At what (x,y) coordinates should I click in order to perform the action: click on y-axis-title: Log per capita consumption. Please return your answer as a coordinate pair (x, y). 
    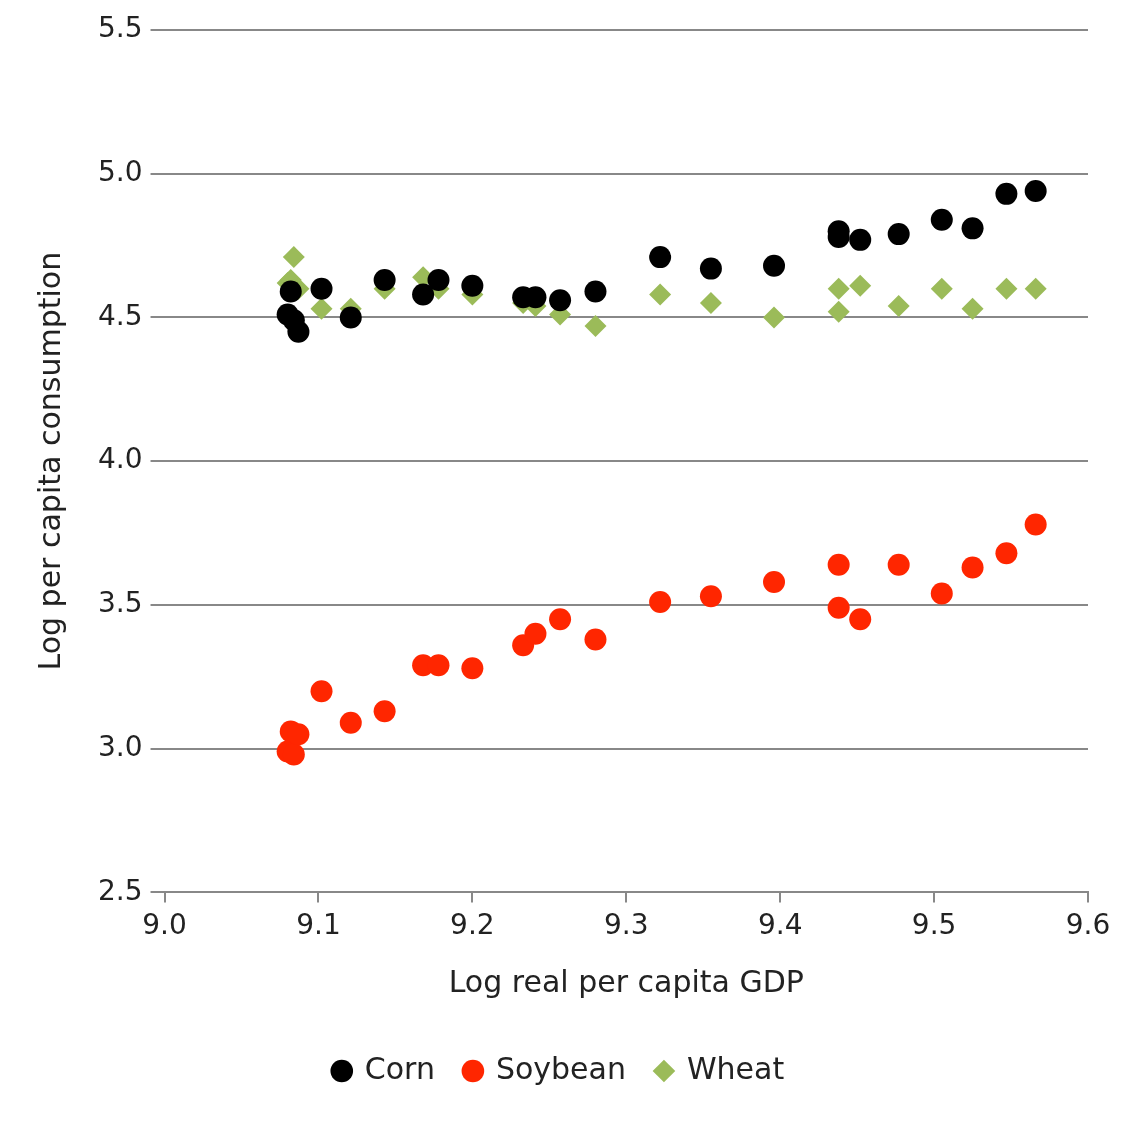
    Looking at the image, I should click on (49, 461).